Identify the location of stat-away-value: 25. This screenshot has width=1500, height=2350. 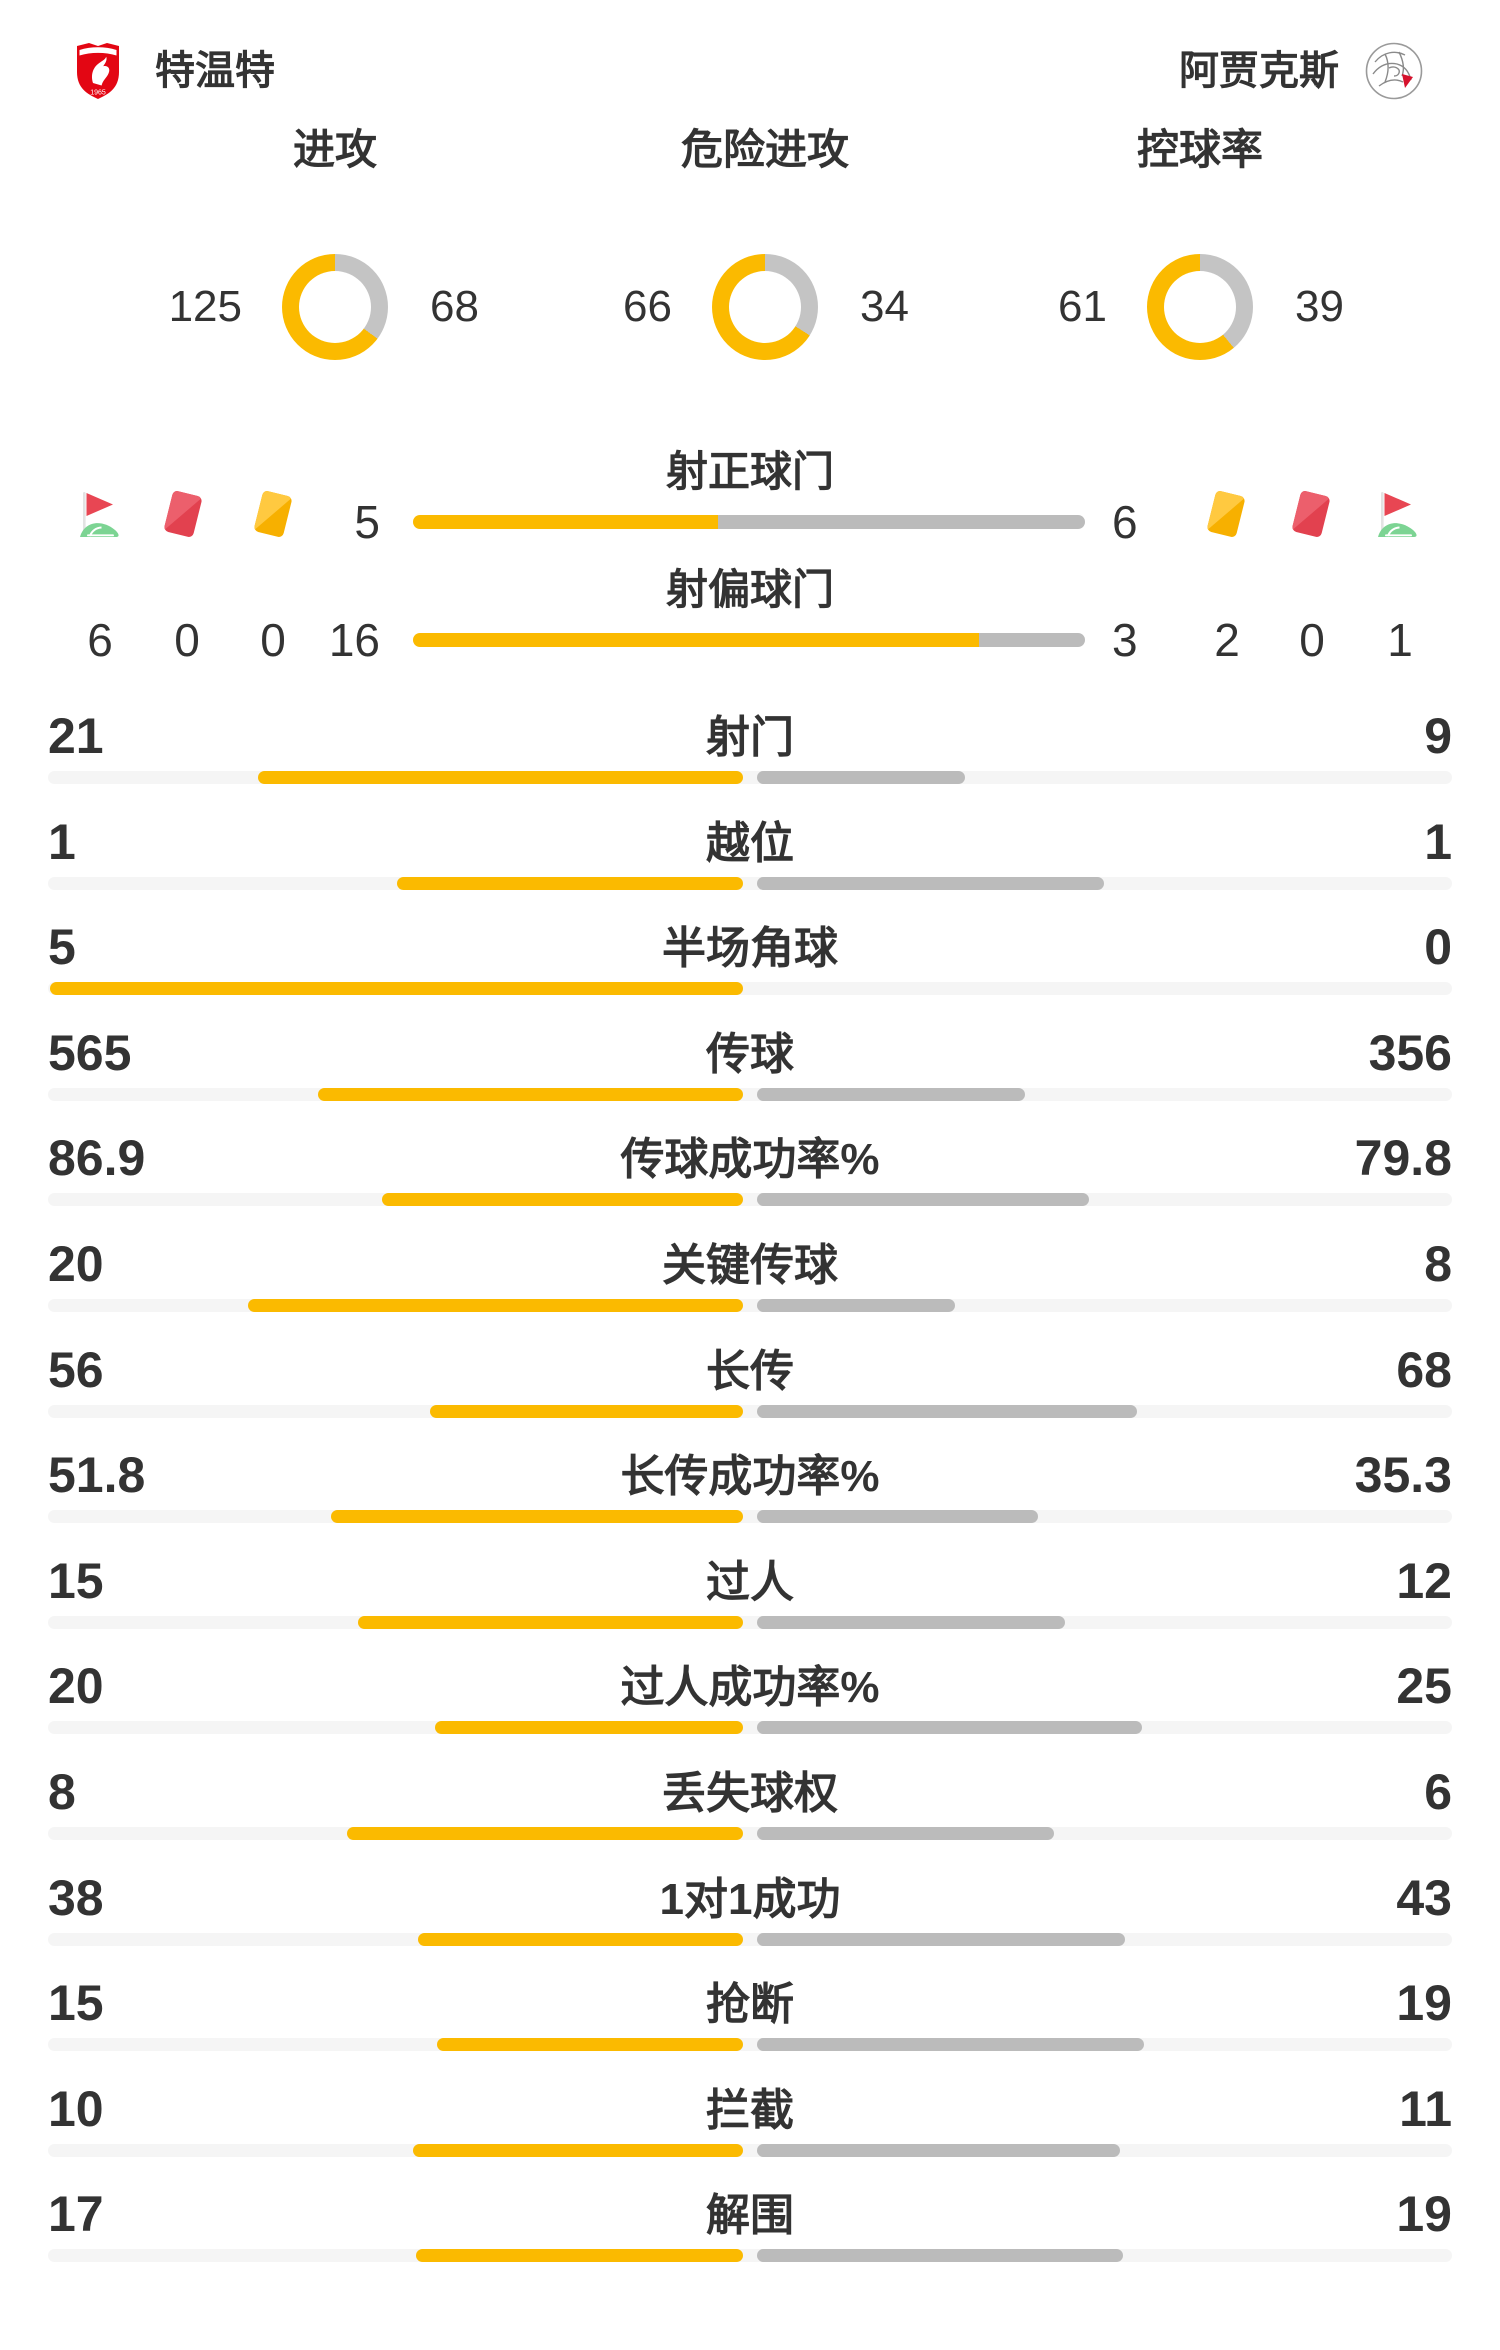
(1424, 1686).